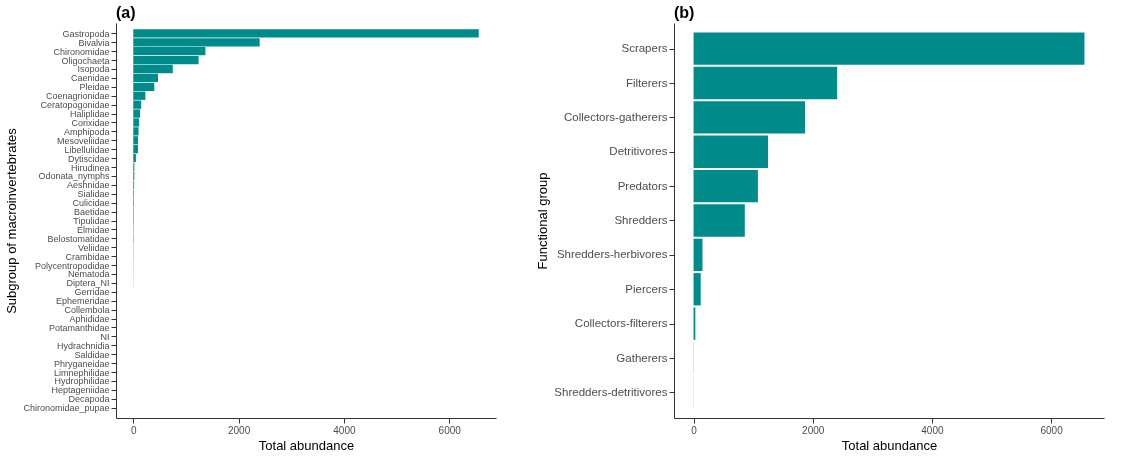 Image resolution: width=1130 pixels, height=466 pixels. I want to click on y-tick-label: Predators, so click(642, 185).